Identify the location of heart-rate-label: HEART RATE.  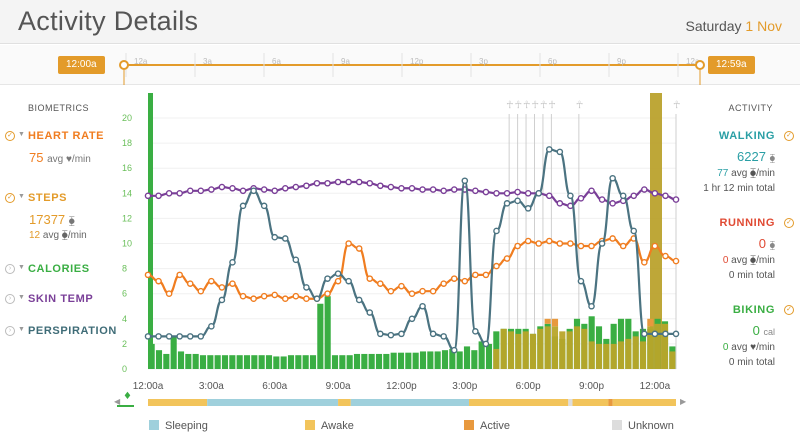
(66, 136).